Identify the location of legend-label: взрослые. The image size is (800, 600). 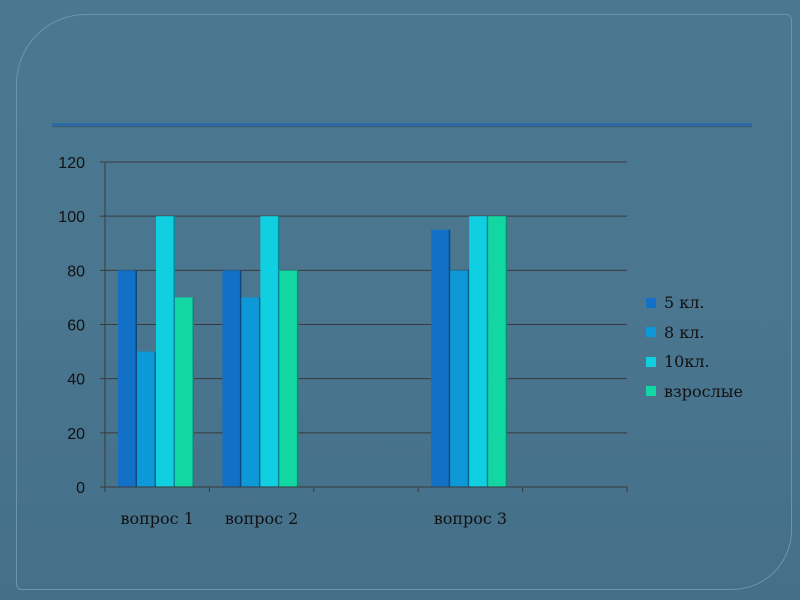
(703, 391).